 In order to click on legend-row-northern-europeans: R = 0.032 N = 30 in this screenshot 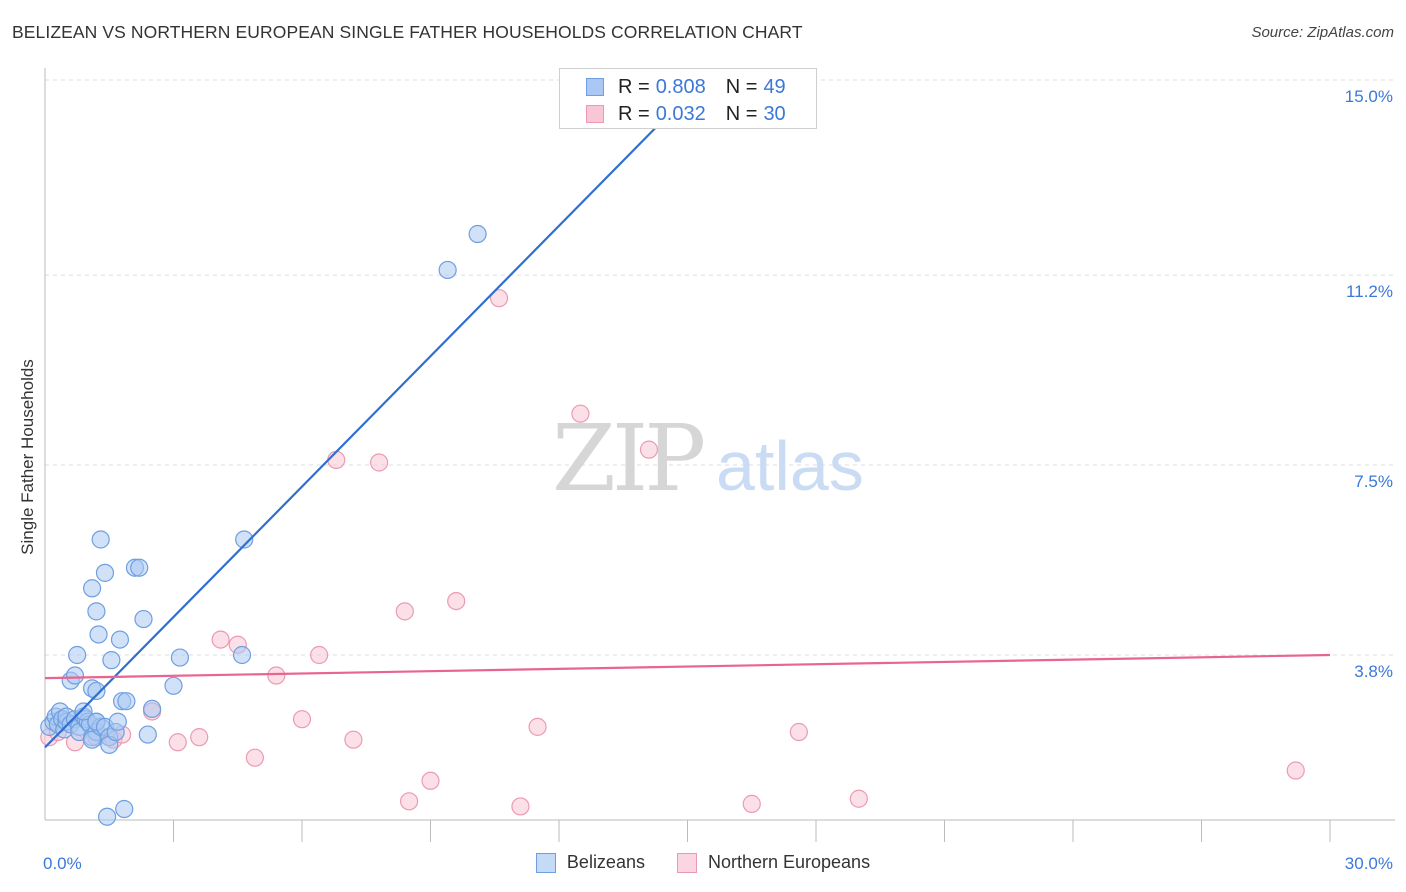, I will do `click(686, 114)`.